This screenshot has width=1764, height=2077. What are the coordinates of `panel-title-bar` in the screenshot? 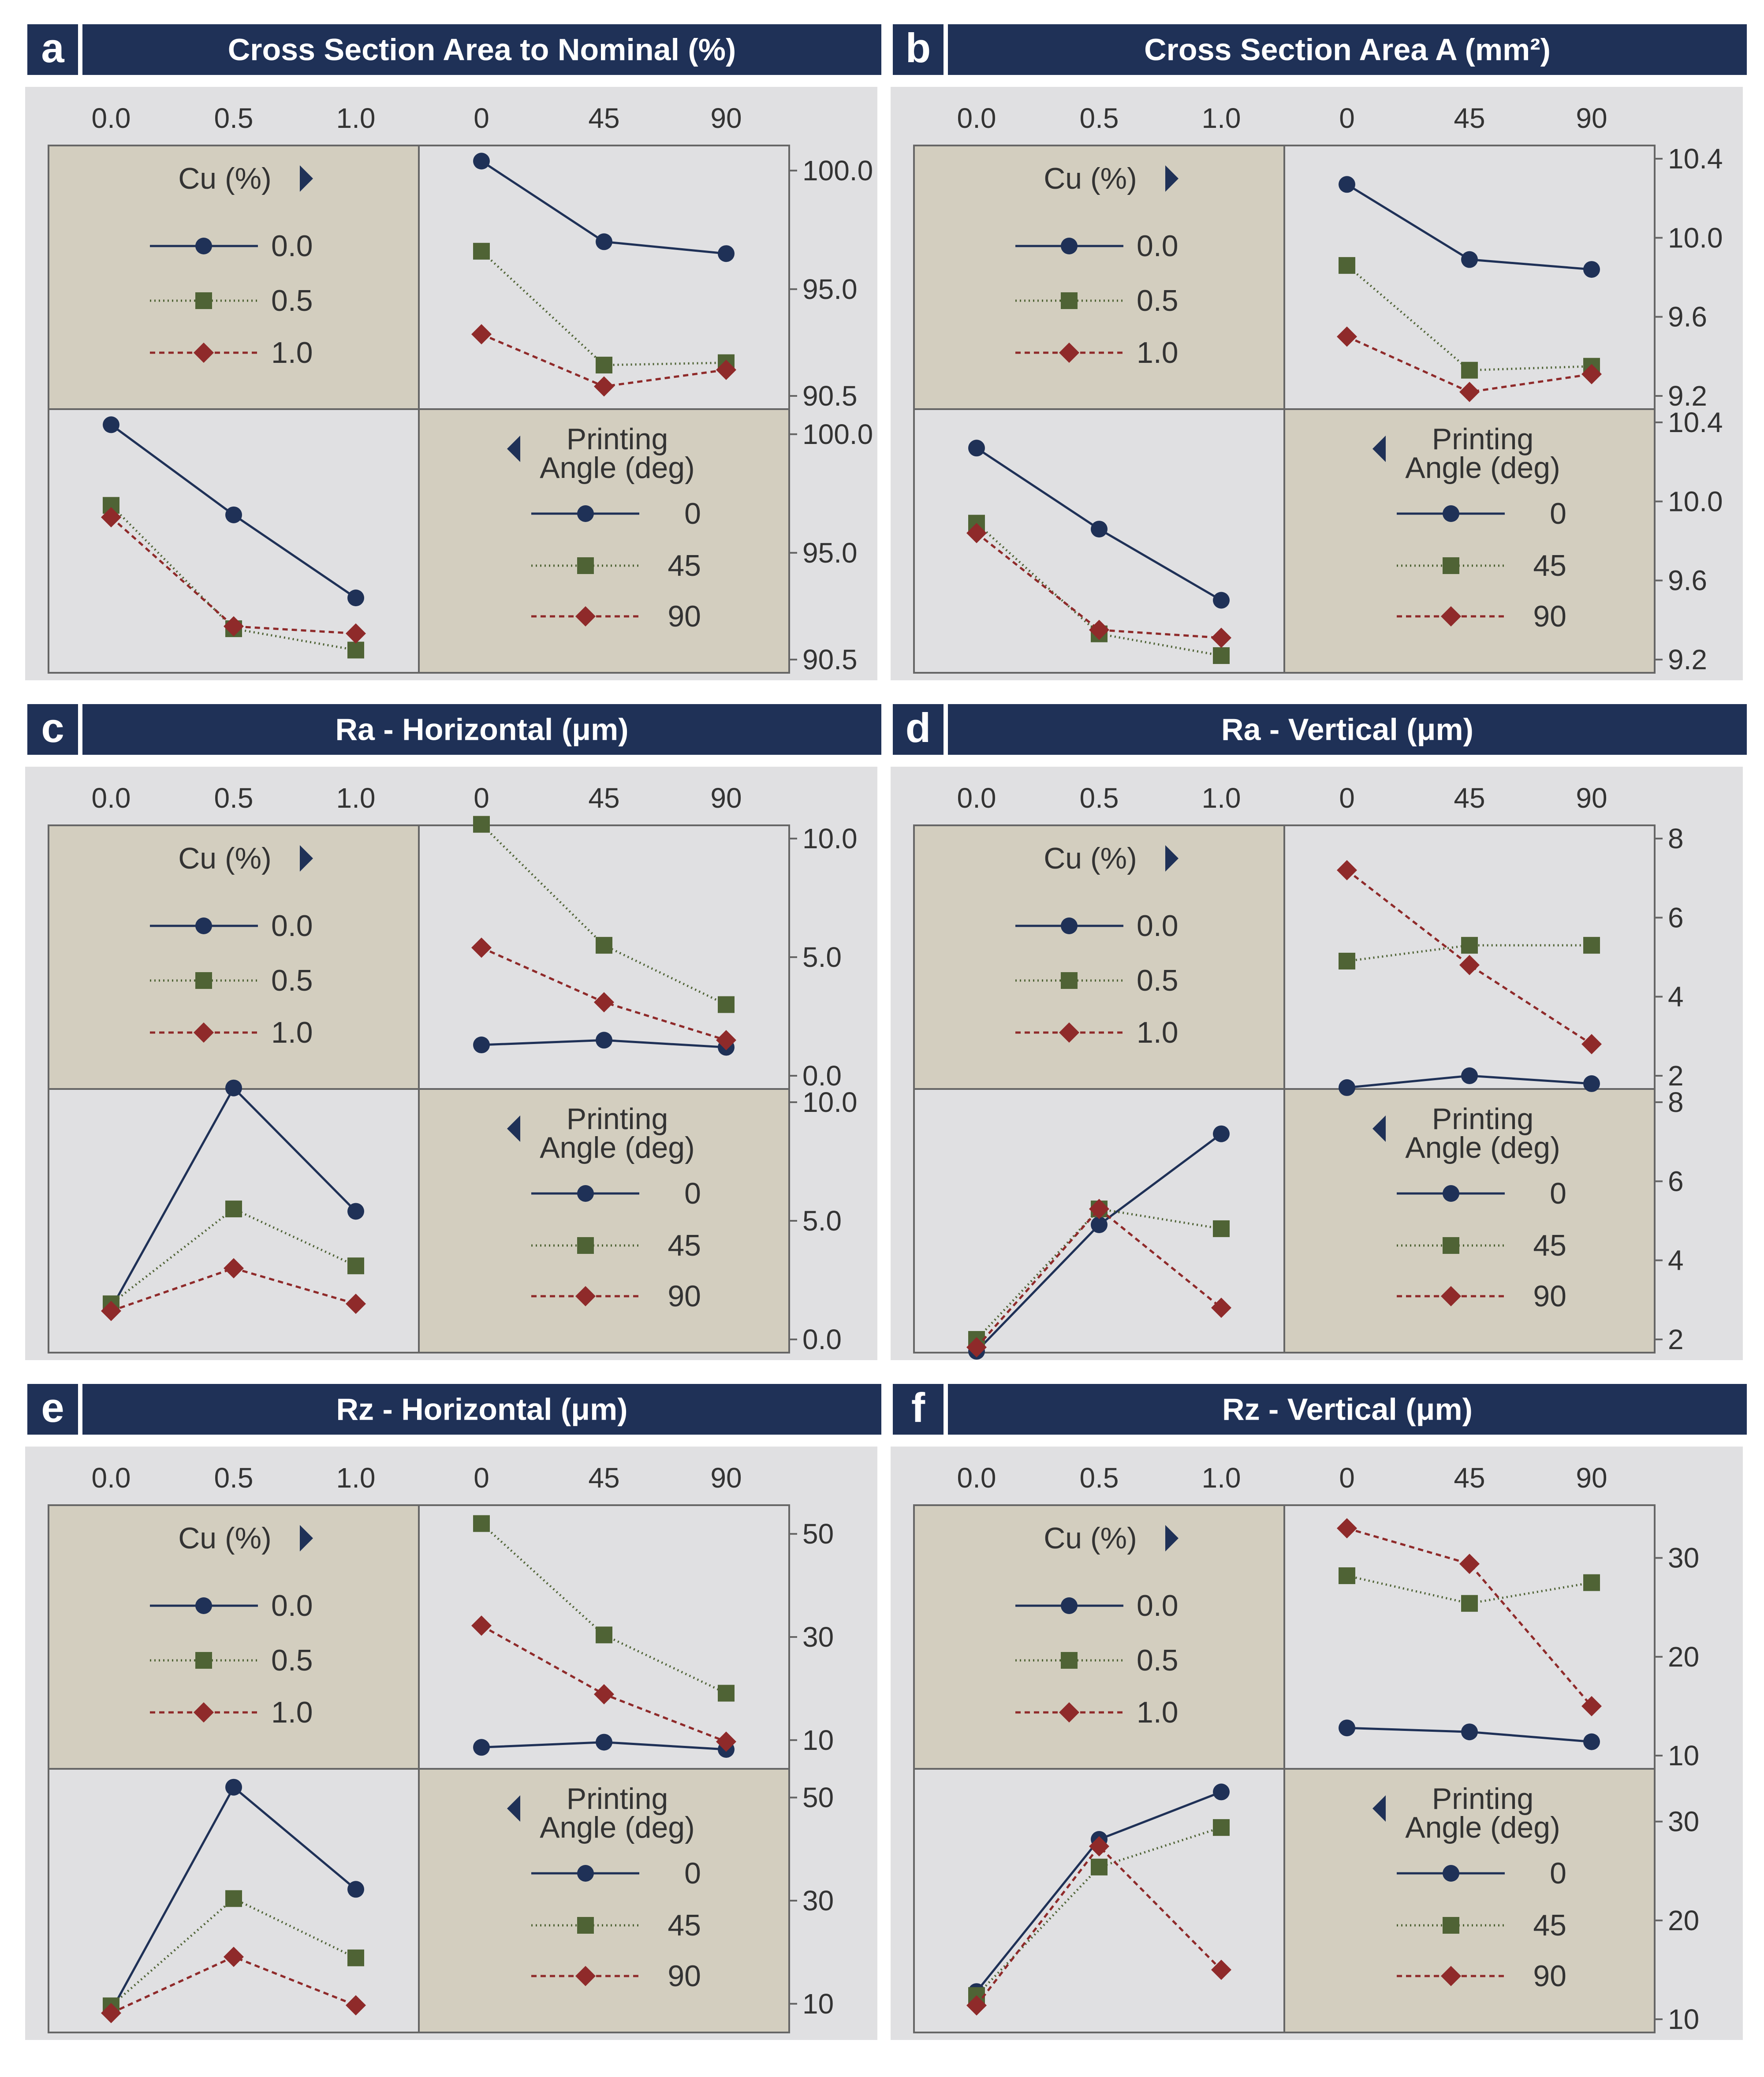 It's located at (481, 49).